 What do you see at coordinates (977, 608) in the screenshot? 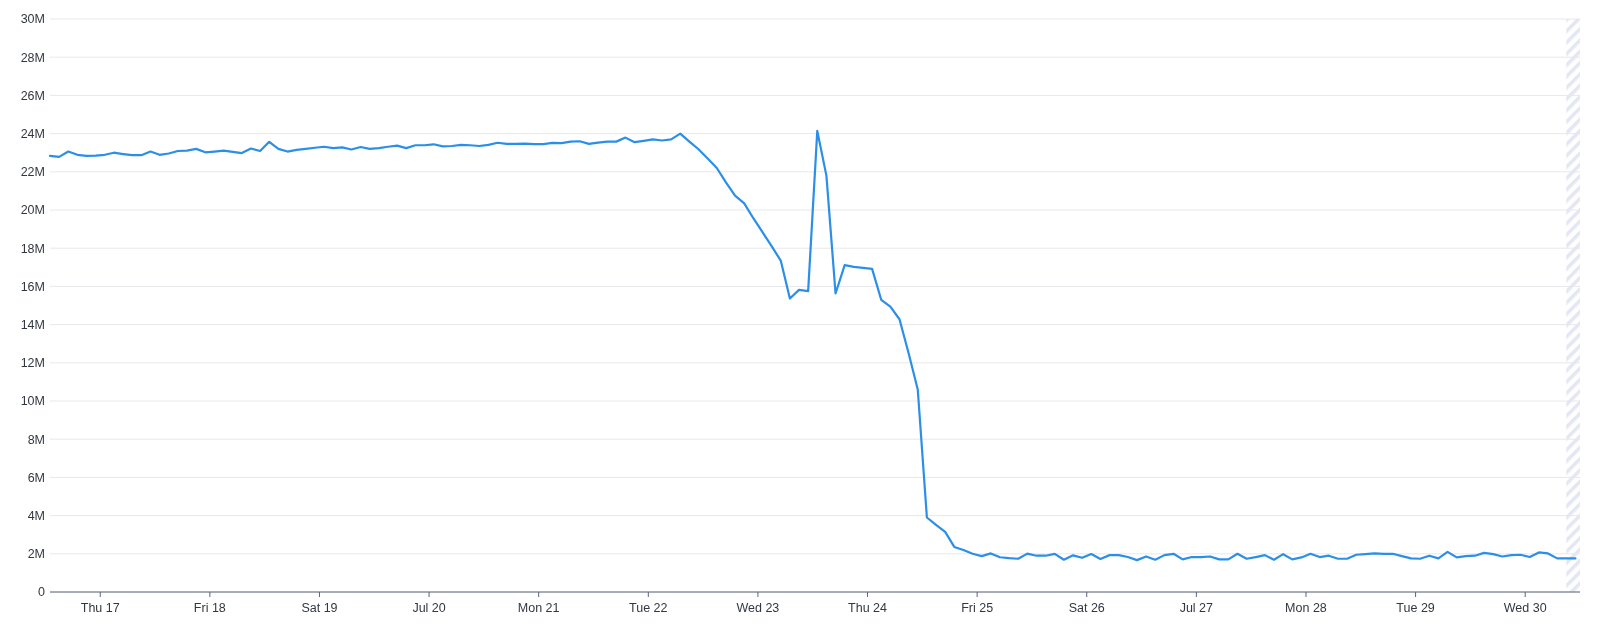
I see `x-tick-label: Fri 25` at bounding box center [977, 608].